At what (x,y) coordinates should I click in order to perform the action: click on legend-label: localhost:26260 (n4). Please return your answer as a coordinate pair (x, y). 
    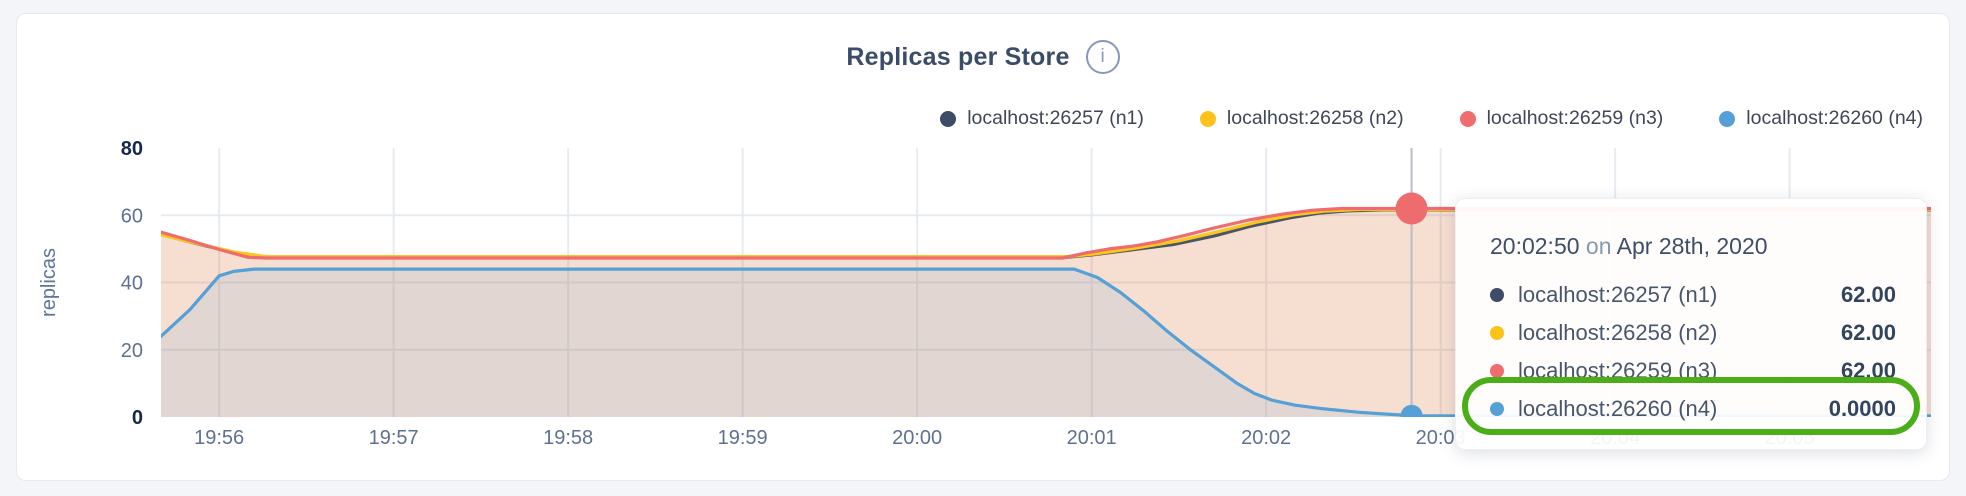
    Looking at the image, I should click on (1834, 118).